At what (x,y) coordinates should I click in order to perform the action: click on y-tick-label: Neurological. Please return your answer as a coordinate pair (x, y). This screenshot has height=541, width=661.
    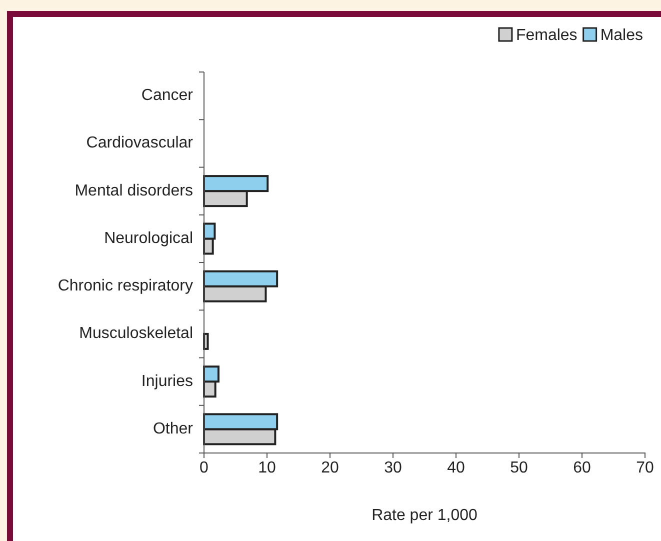
    Looking at the image, I should click on (148, 238).